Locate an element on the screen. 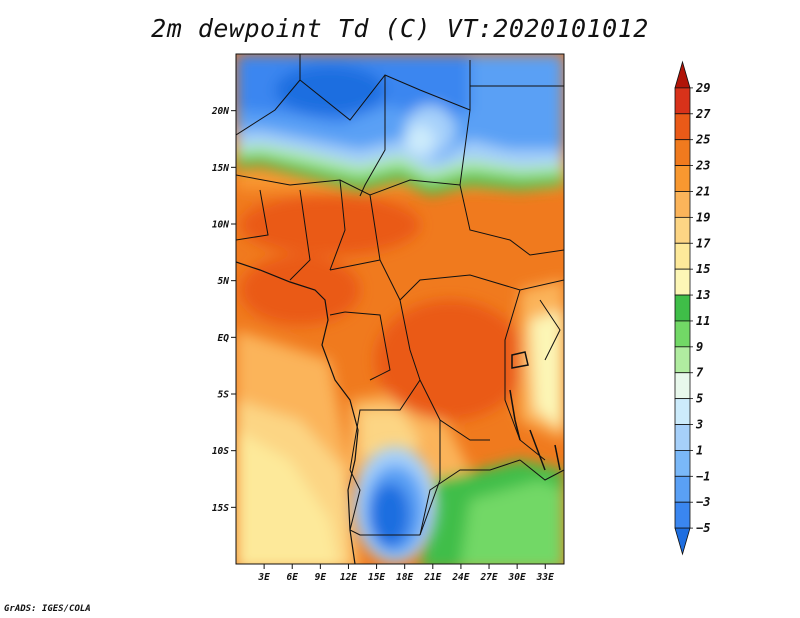 Image resolution: width=800 pixels, height=618 pixels. lat-tick-label: 15S is located at coordinates (220, 508).